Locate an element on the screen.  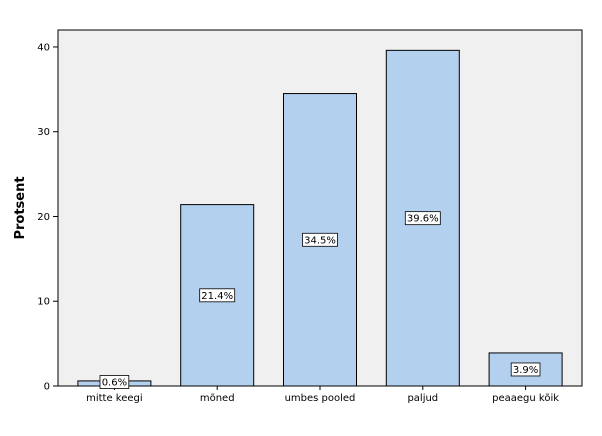
x-tick-label: mitte keegi is located at coordinates (114, 398).